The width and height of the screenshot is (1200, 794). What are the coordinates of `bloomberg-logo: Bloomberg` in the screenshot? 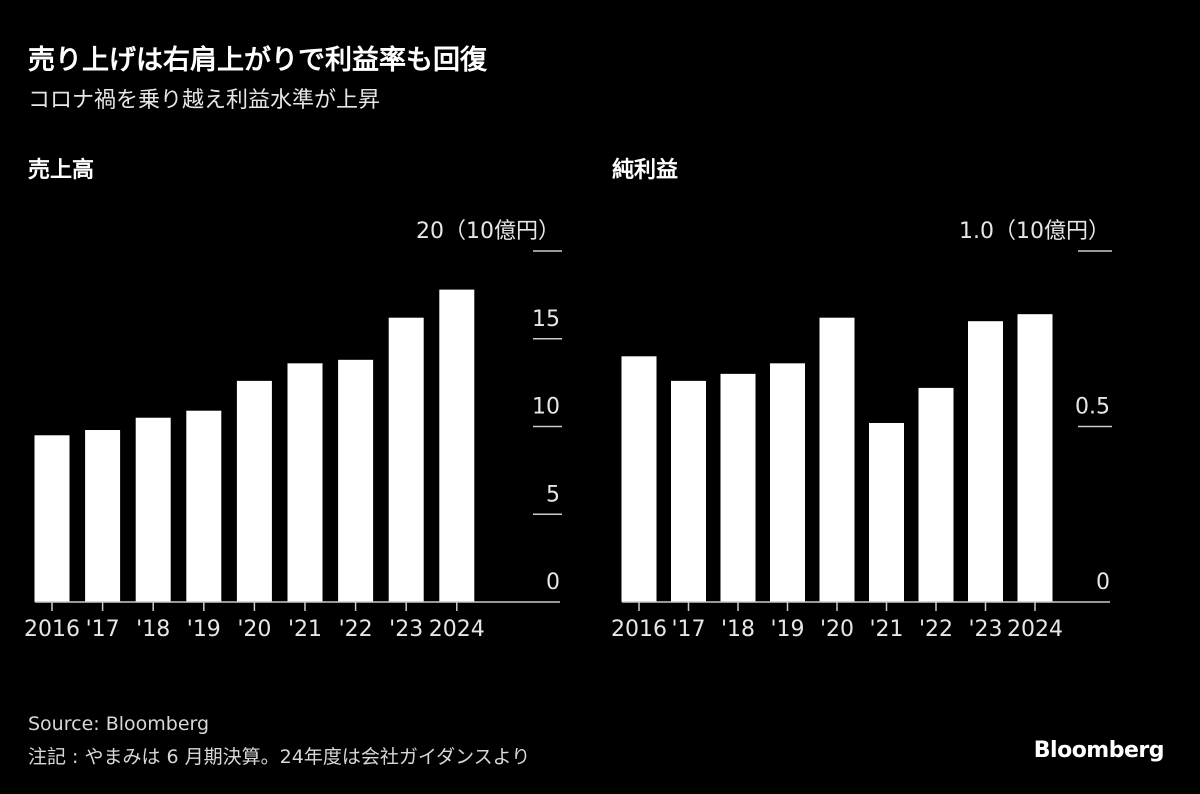 It's located at (1099, 750).